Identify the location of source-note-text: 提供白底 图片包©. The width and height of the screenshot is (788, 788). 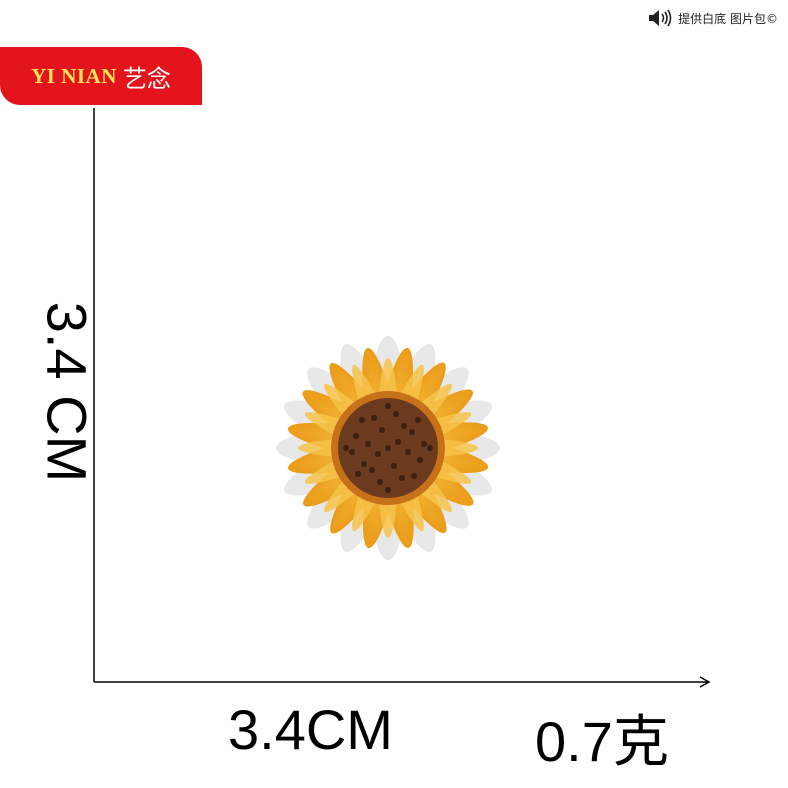
(728, 18).